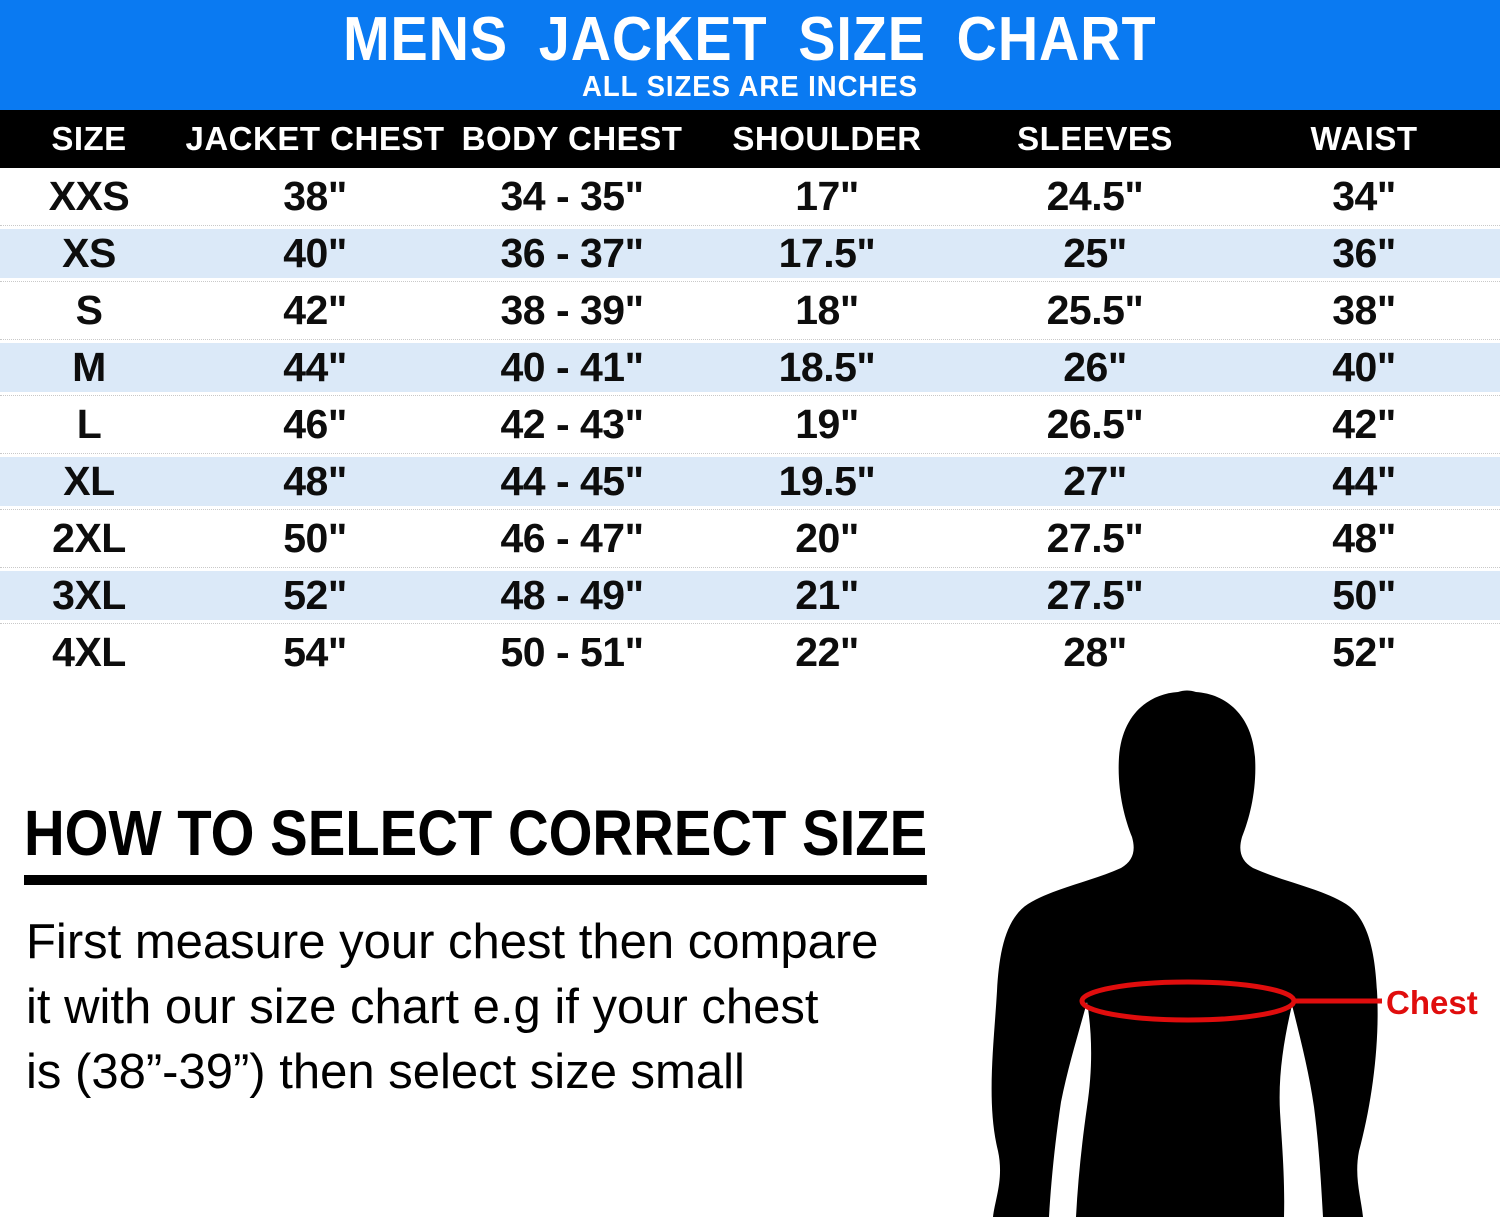  What do you see at coordinates (827, 481) in the screenshot?
I see `shoulder-cell: 19.5"` at bounding box center [827, 481].